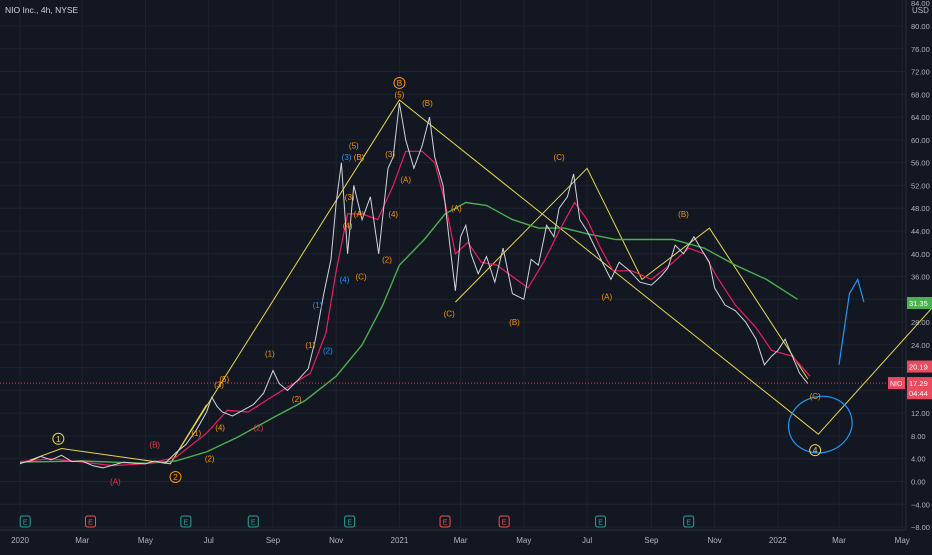  What do you see at coordinates (778, 540) in the screenshot?
I see `x-tick-label: 2022` at bounding box center [778, 540].